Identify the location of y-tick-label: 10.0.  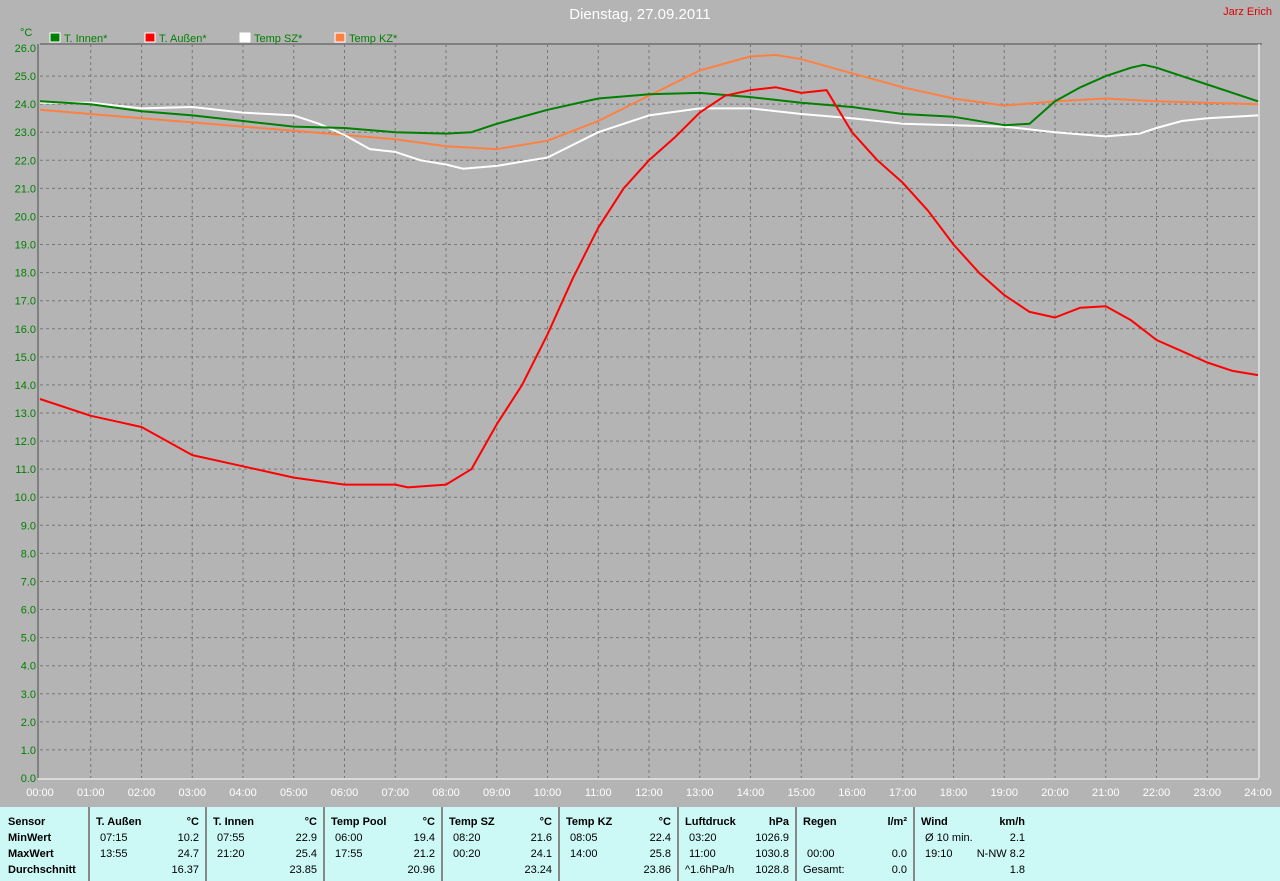
(25, 498).